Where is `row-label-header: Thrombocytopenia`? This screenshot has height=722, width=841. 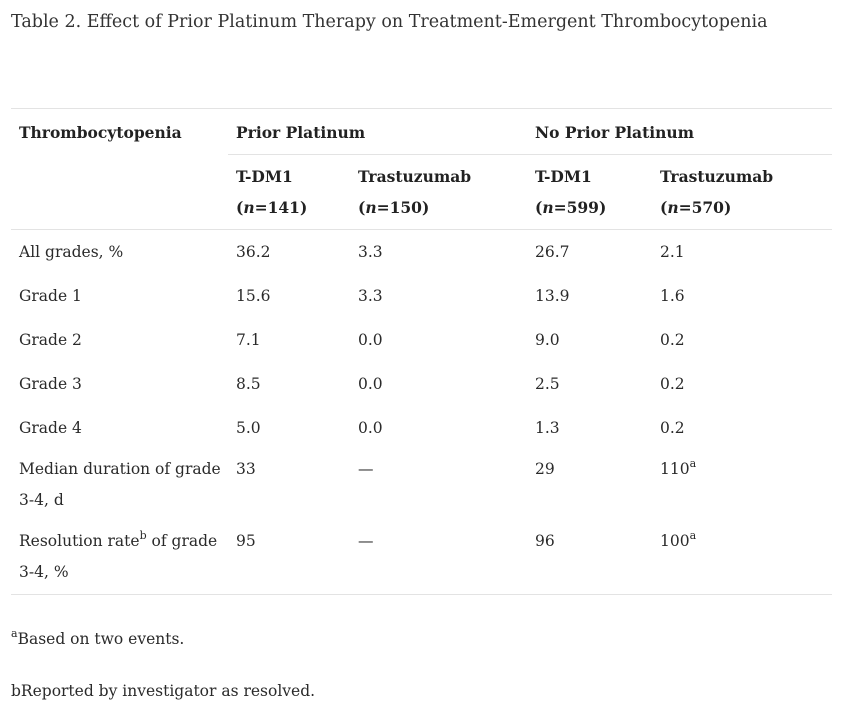 row-label-header: Thrombocytopenia is located at coordinates (119, 131).